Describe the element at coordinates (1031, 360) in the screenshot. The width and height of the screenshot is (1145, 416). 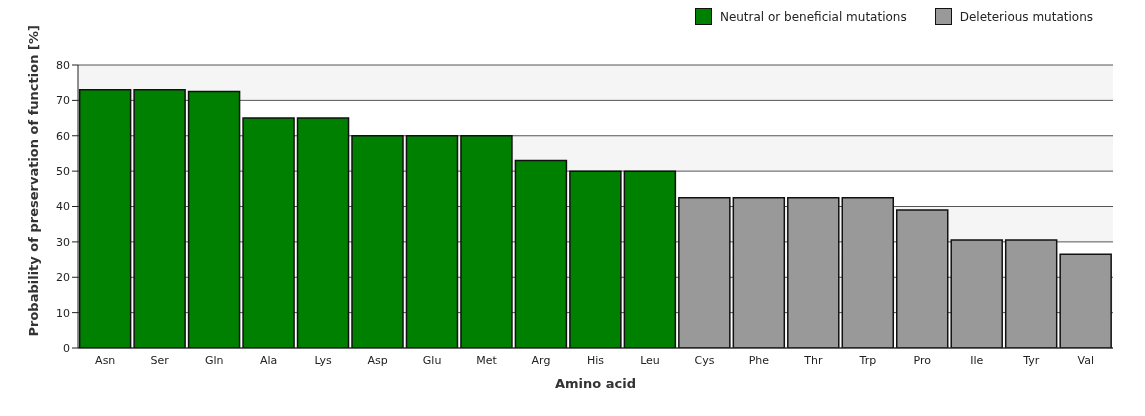
I see `x-tick-label: Tyr` at that location.